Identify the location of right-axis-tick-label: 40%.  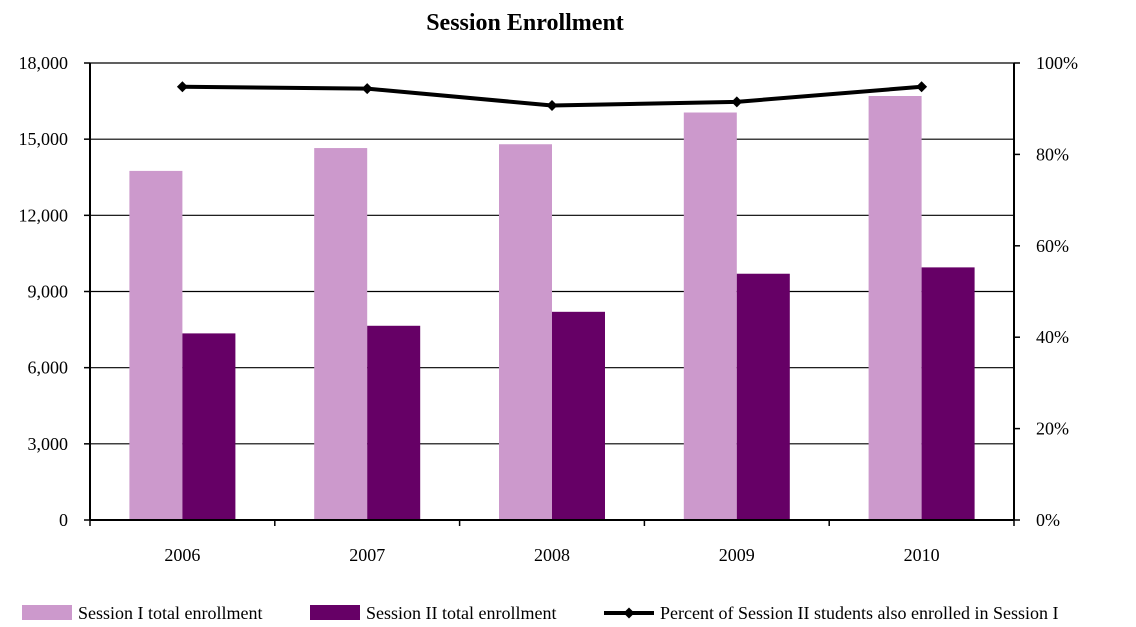
(1052, 337).